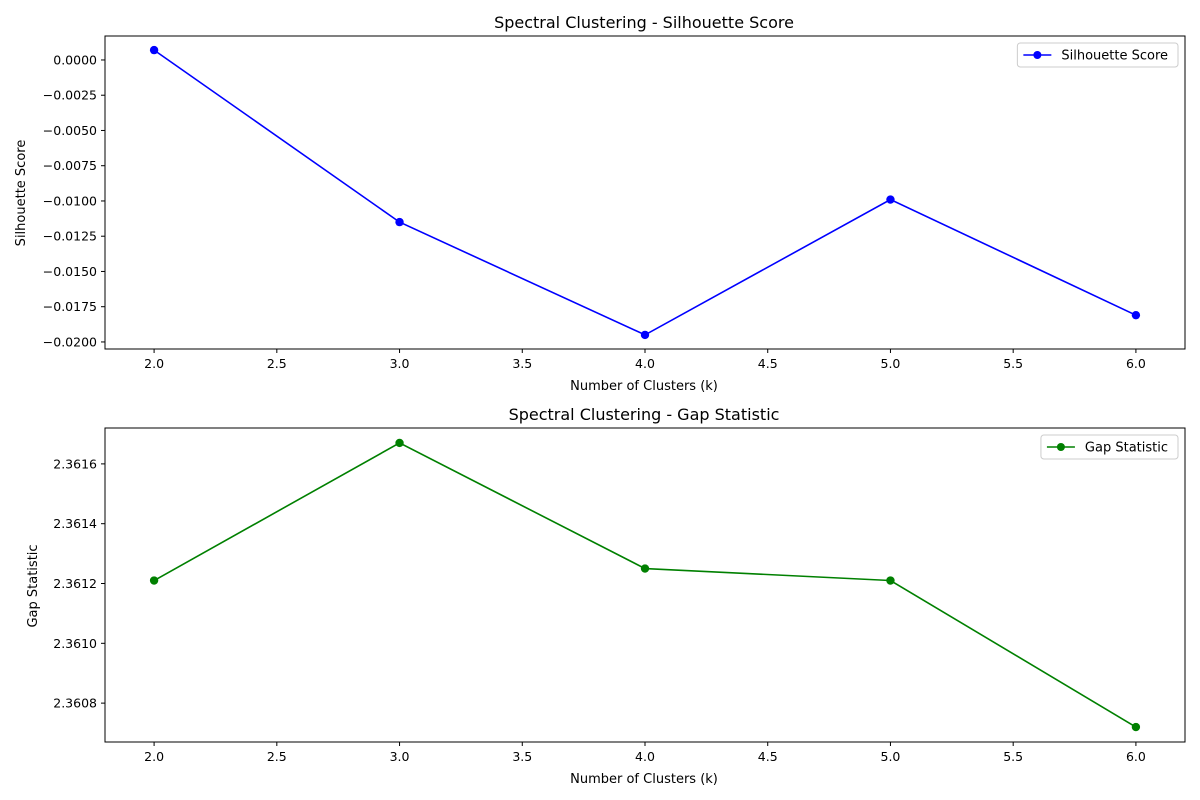 The height and width of the screenshot is (800, 1200). Describe the element at coordinates (75, 59) in the screenshot. I see `y-tick-label: 0.0000` at that location.